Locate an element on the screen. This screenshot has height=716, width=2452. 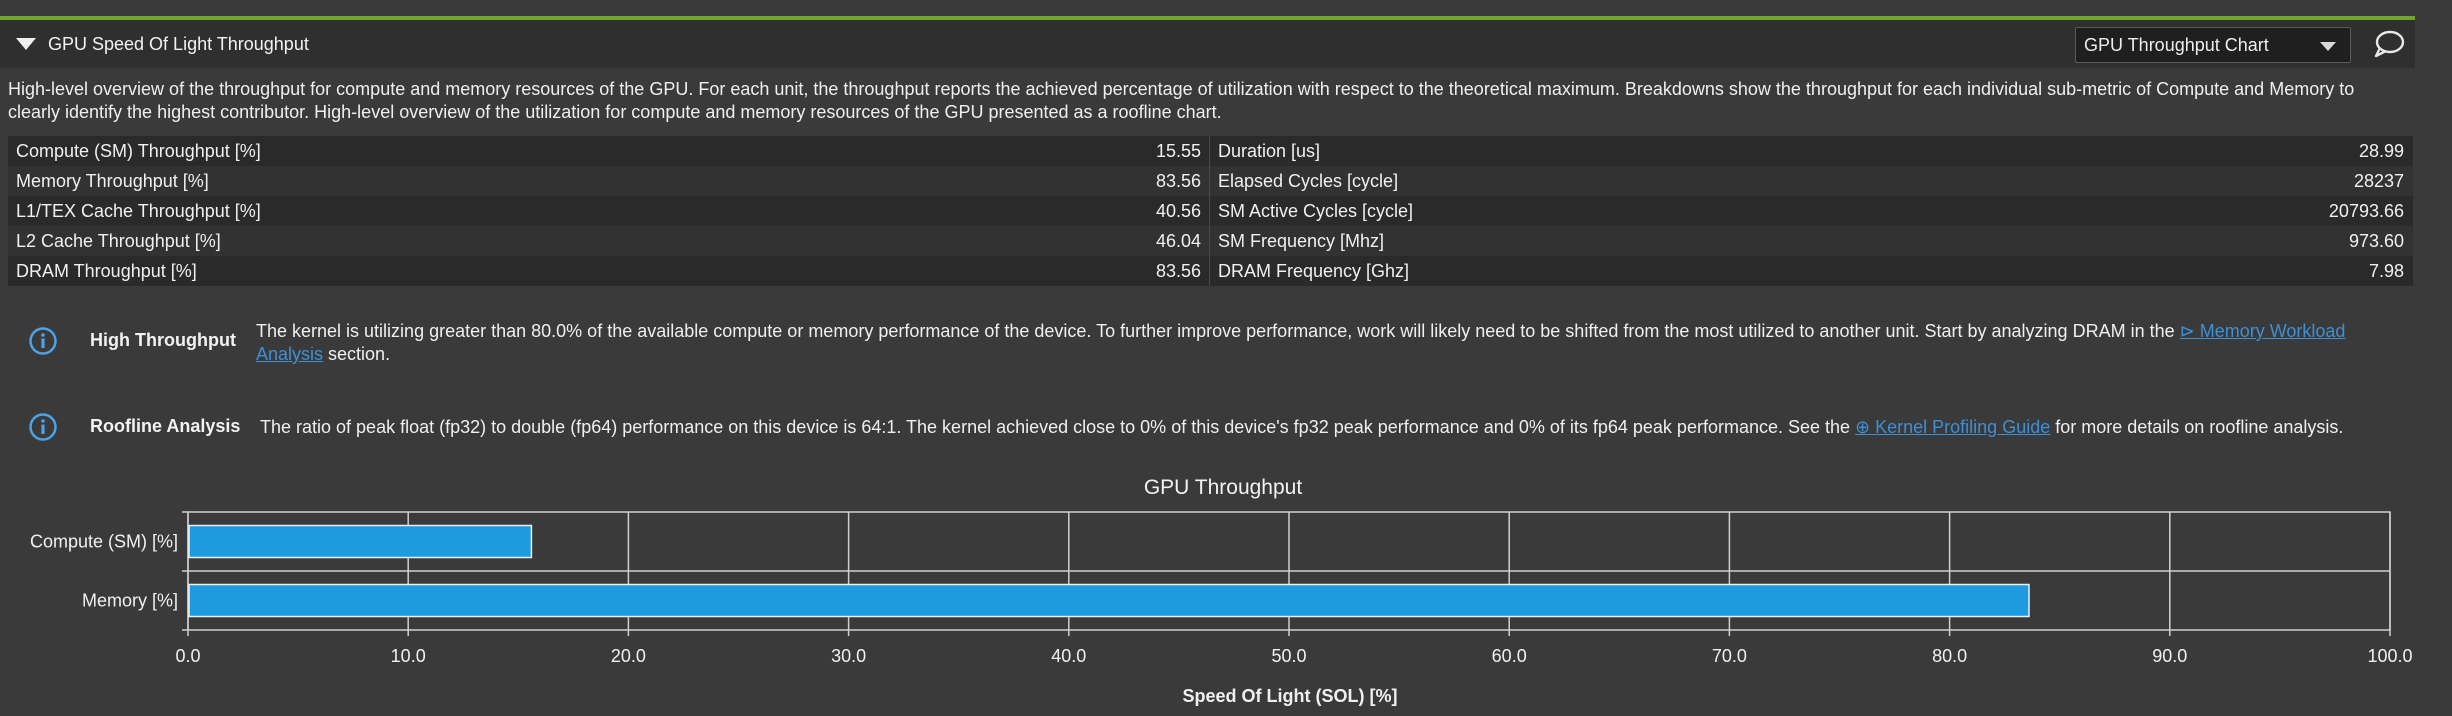
metric-label: Memory Throughput [%] is located at coordinates (112, 181).